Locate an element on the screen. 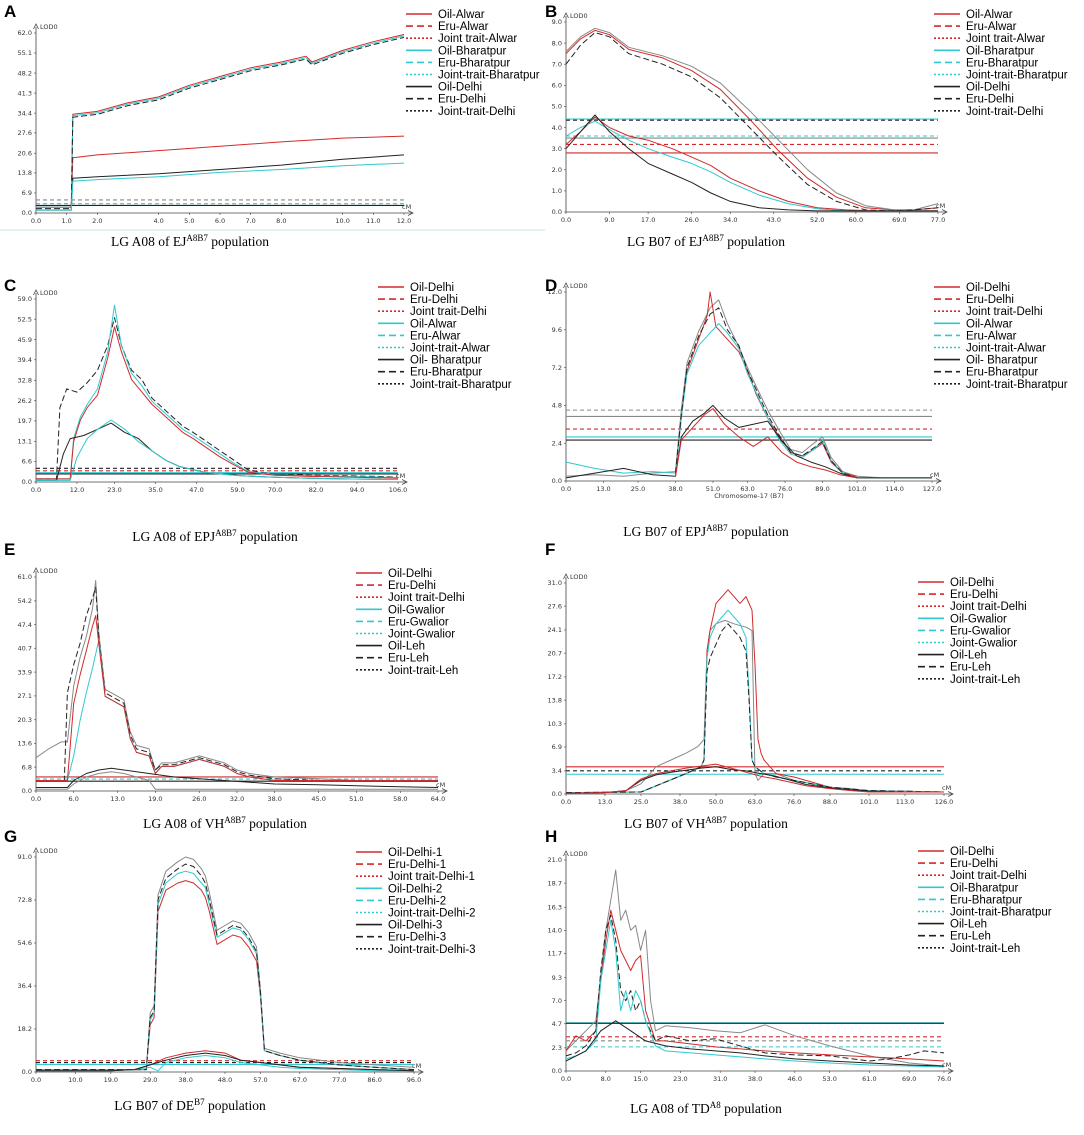  x-tick-label: 88.0 is located at coordinates (830, 802).